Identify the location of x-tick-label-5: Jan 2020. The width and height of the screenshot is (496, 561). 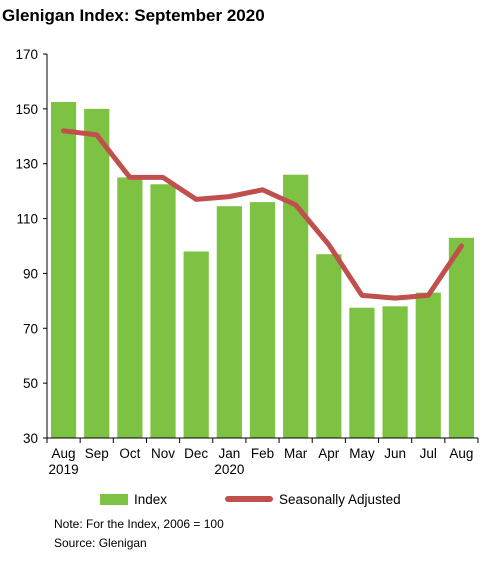
(229, 461).